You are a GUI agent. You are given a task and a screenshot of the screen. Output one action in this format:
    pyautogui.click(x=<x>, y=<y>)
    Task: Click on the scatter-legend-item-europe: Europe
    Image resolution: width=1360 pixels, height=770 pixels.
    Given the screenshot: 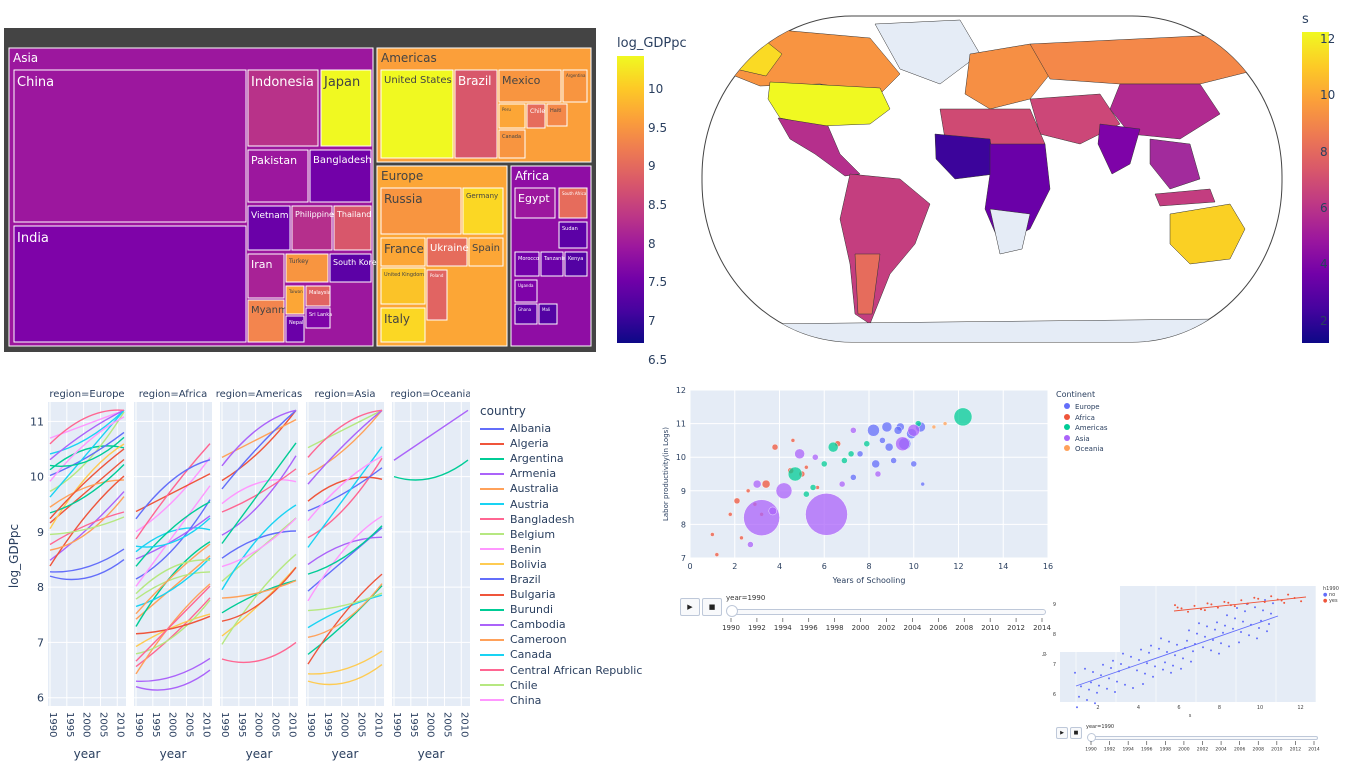 What is the action you would take?
    pyautogui.click(x=1116, y=407)
    